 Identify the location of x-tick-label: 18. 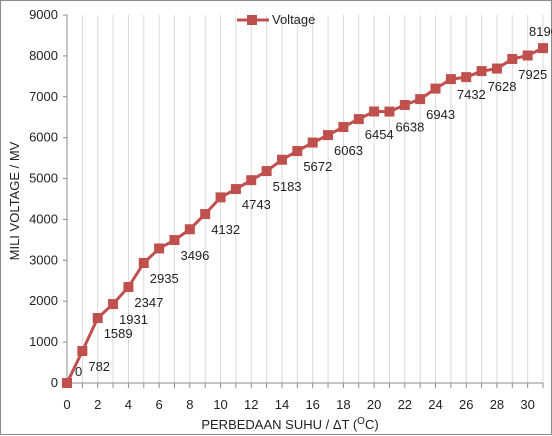
(343, 404).